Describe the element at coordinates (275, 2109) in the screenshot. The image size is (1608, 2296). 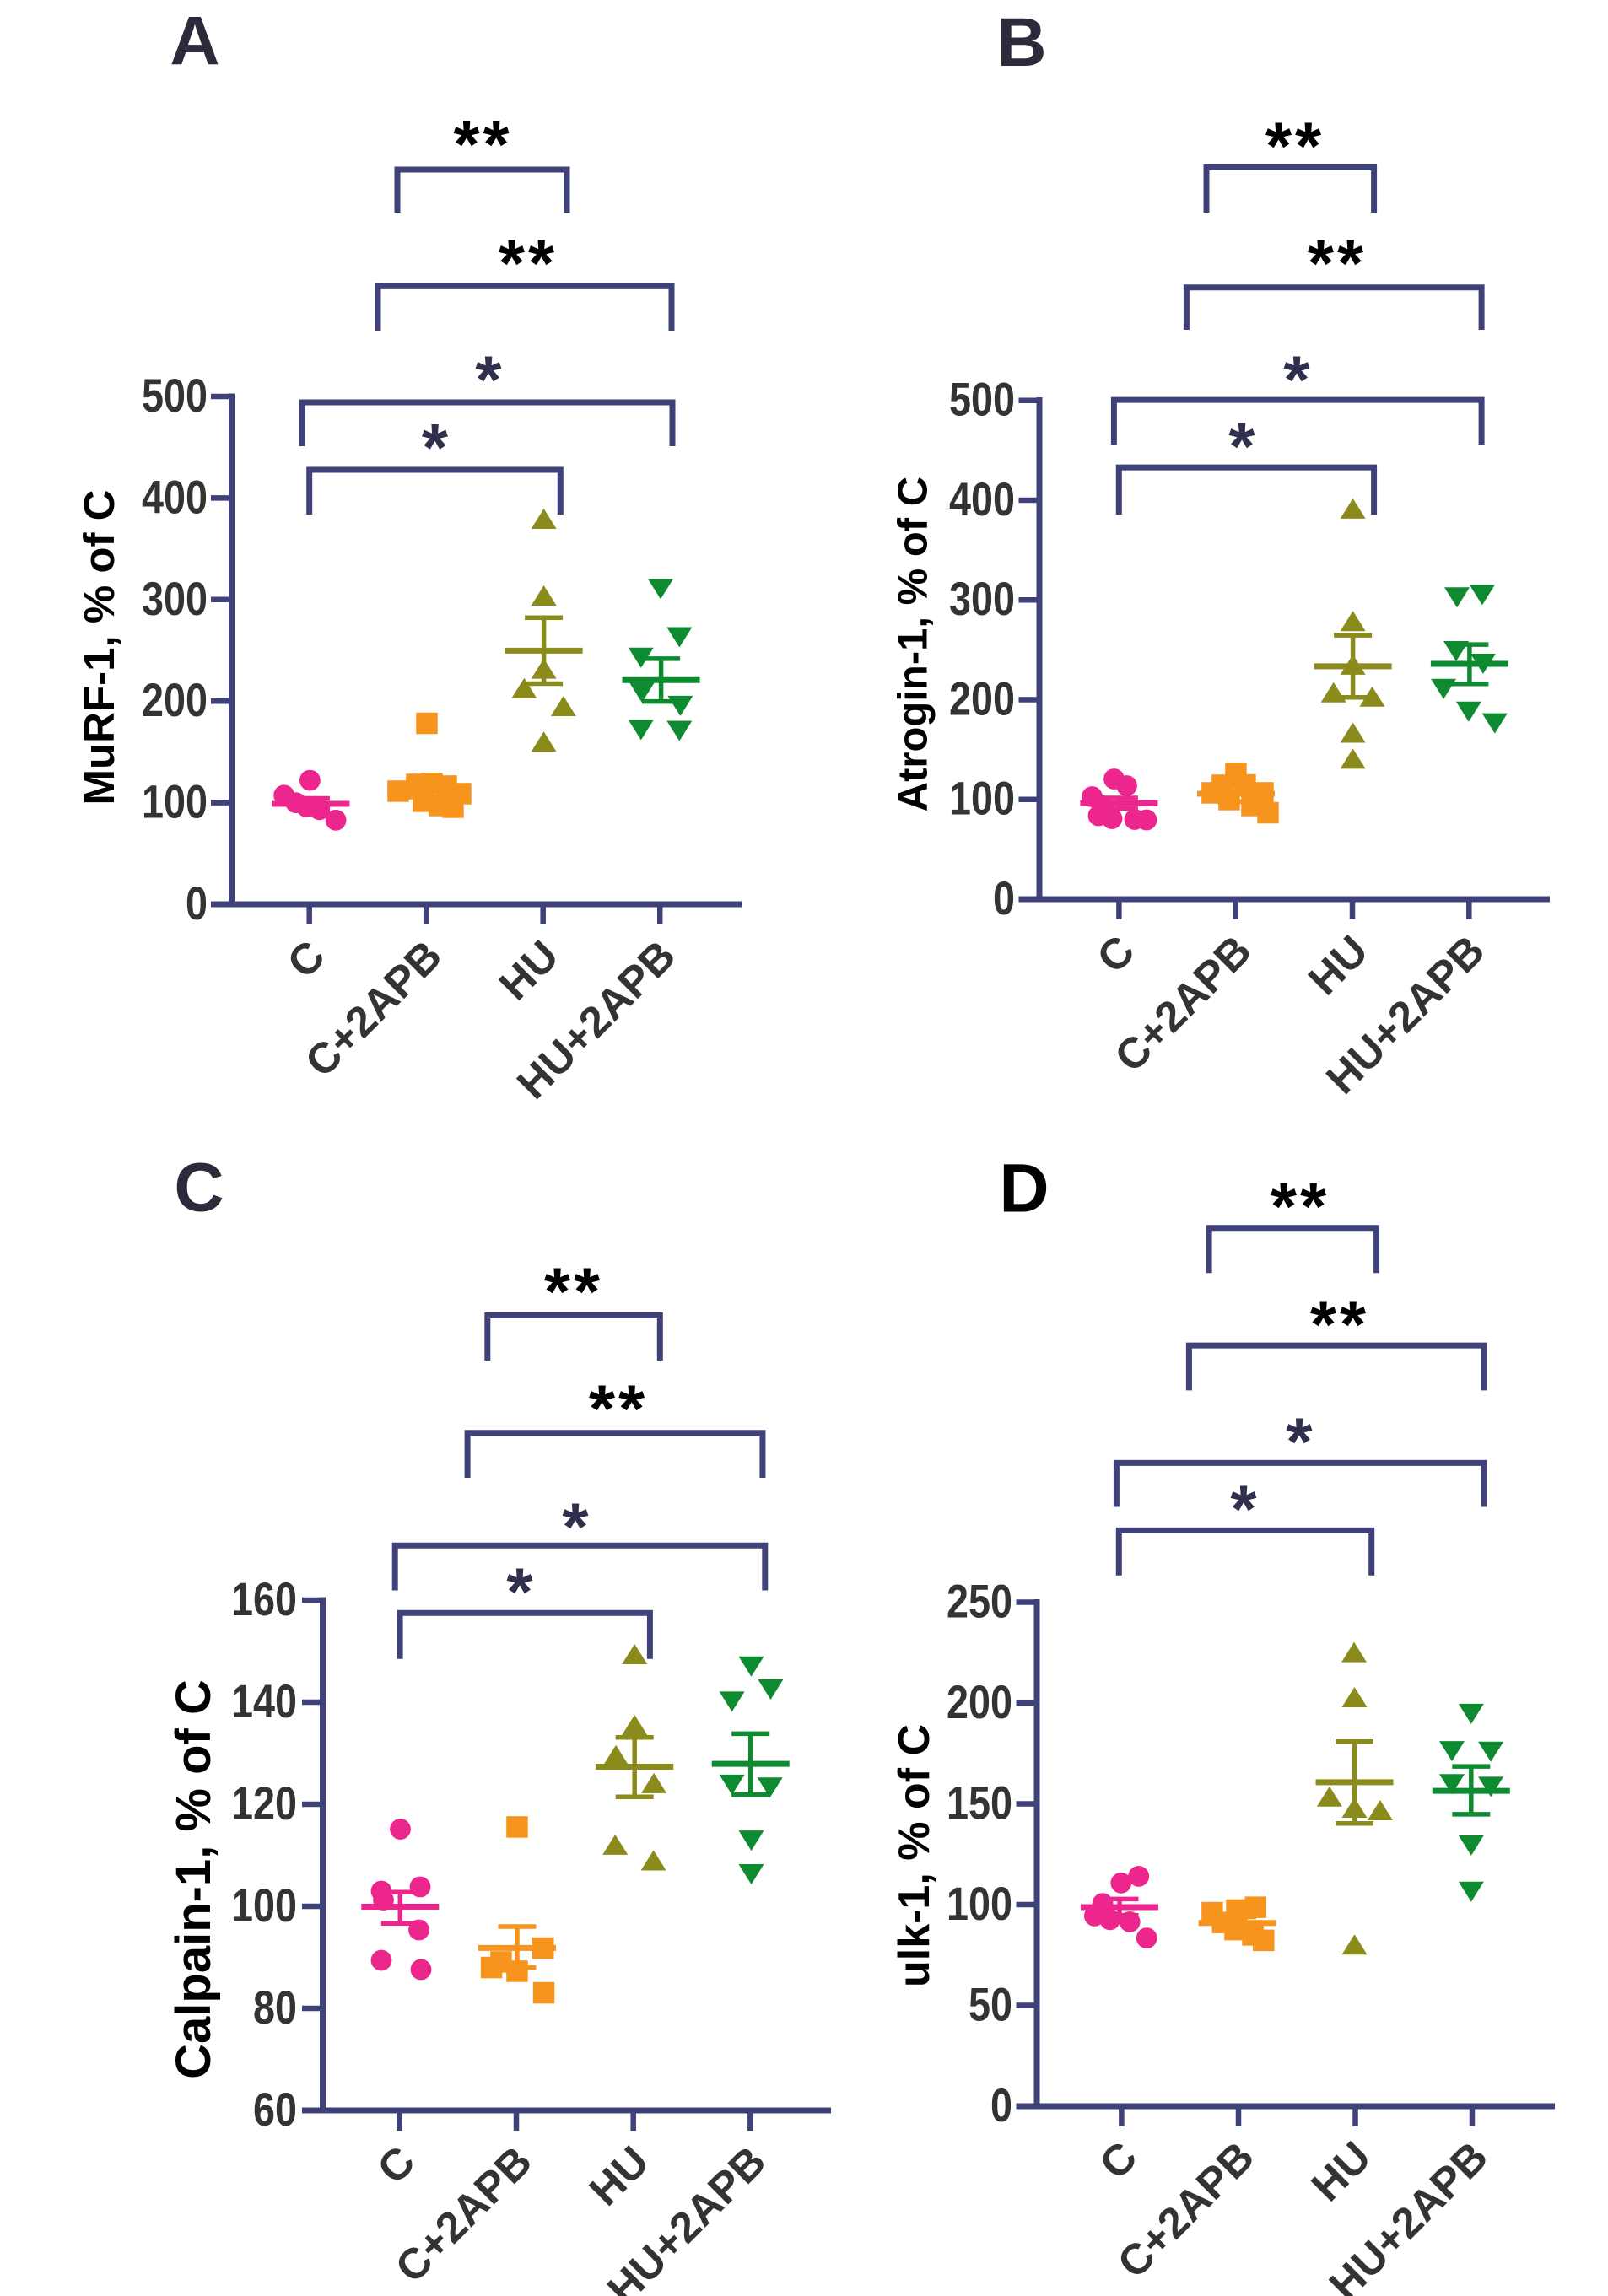
I see `svg-text: 60` at that location.